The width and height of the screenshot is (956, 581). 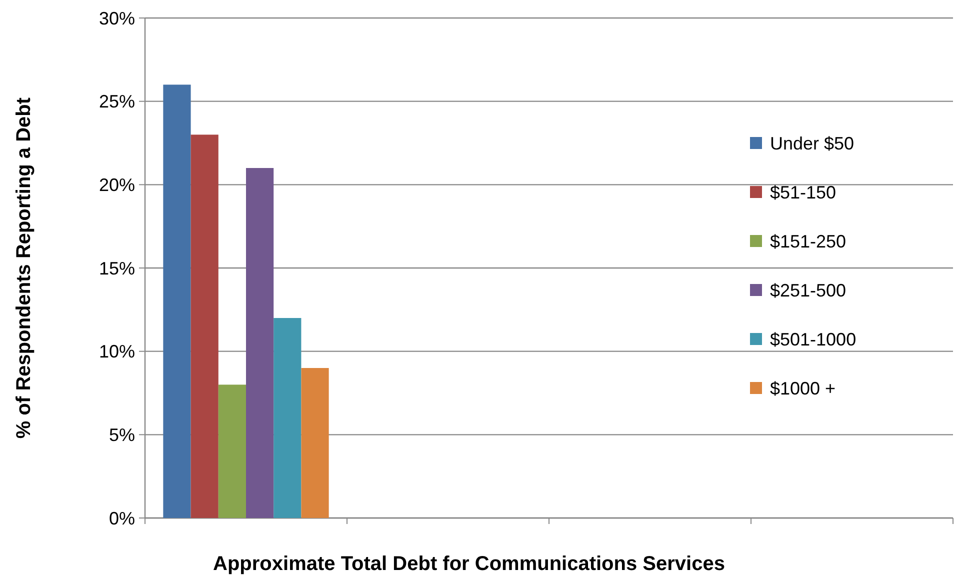 I want to click on x-axis-title: Approximate Total Debt for Communications Services, so click(x=469, y=564).